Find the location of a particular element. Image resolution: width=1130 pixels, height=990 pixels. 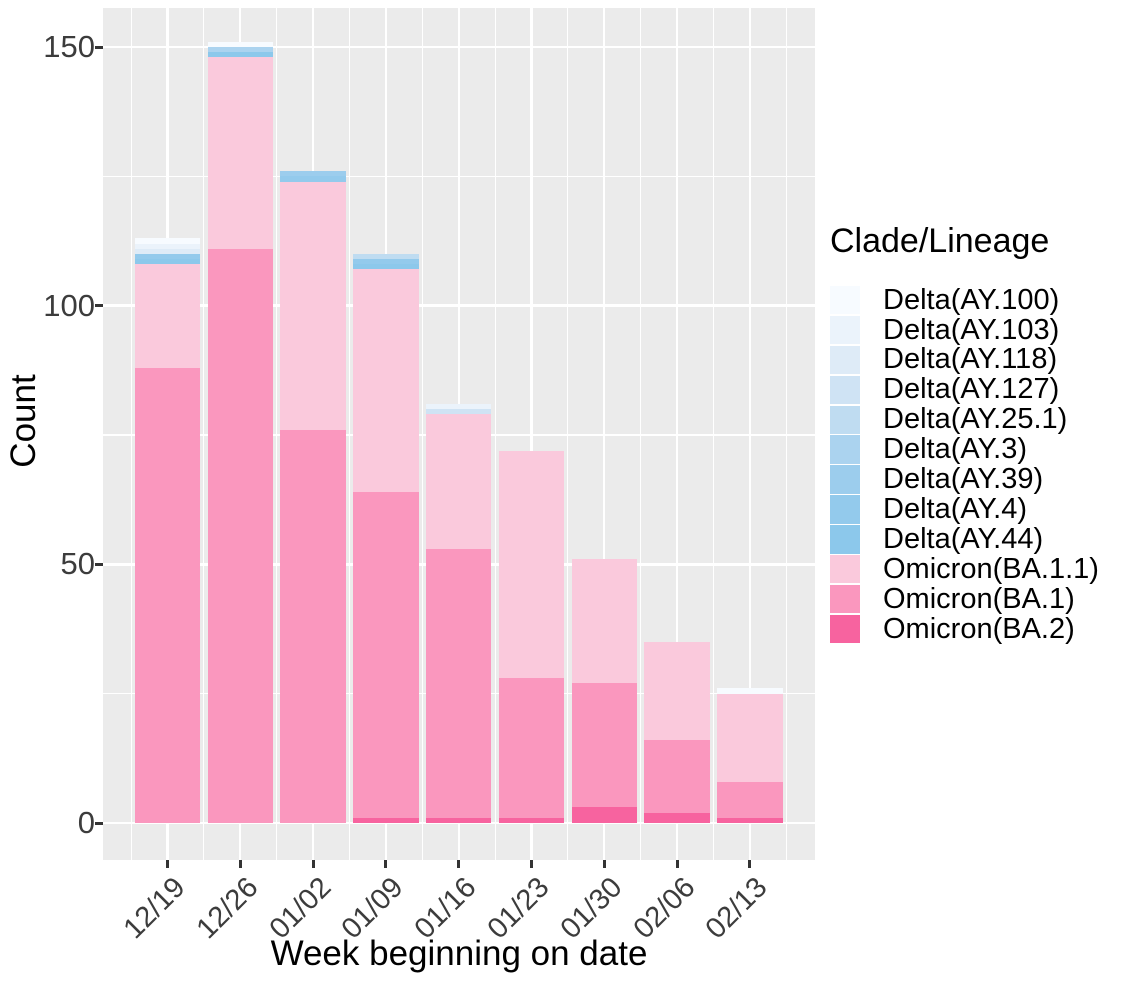

legend-label: Delta(AY.25.1) is located at coordinates (975, 419).